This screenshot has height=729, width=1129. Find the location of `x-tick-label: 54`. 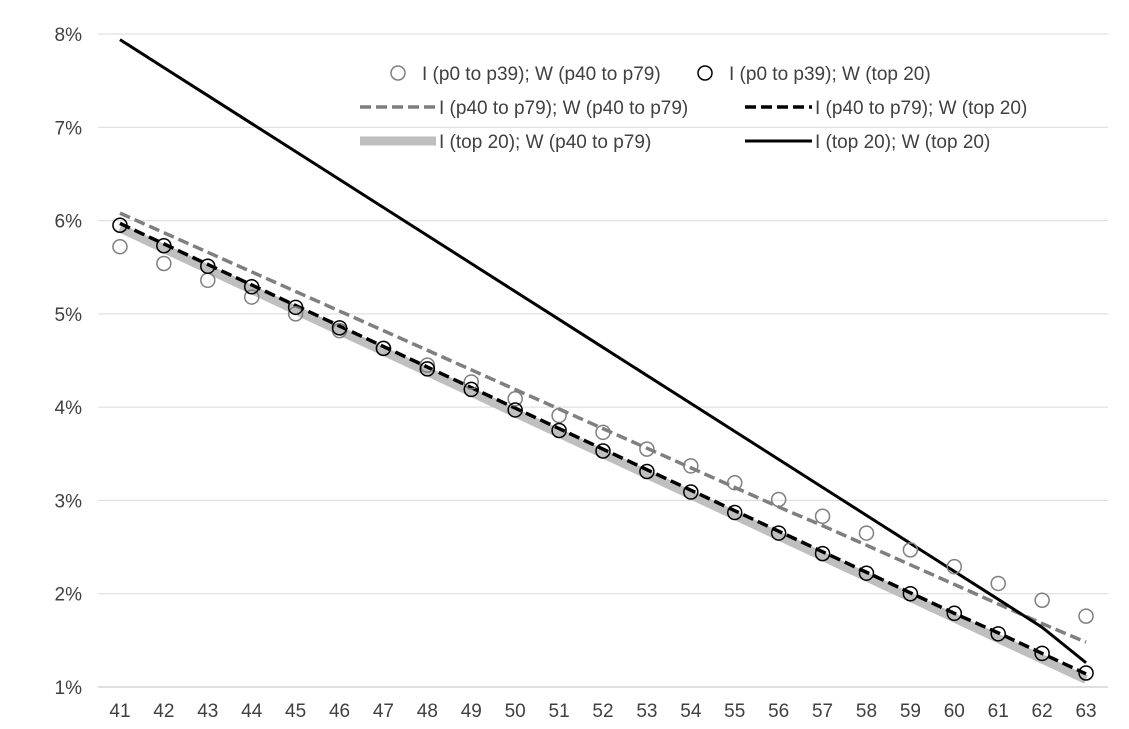

x-tick-label: 54 is located at coordinates (691, 711).